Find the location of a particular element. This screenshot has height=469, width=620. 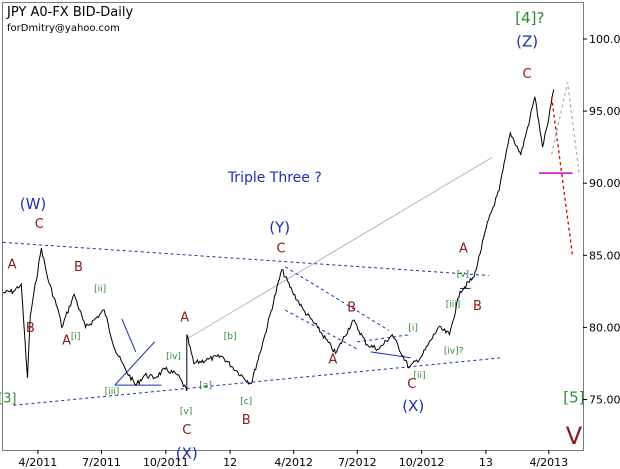

projection-lines is located at coordinates (565, 169).